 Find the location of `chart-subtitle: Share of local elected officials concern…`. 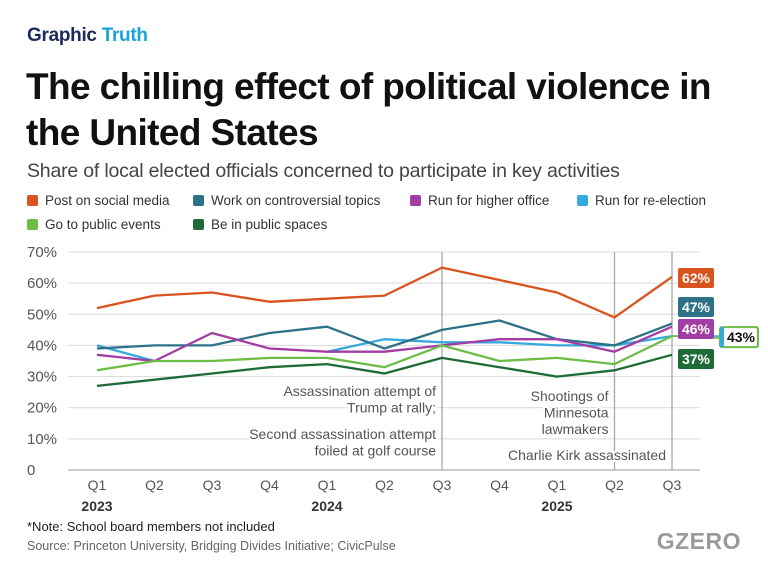

chart-subtitle: Share of local elected officials concern… is located at coordinates (323, 171).